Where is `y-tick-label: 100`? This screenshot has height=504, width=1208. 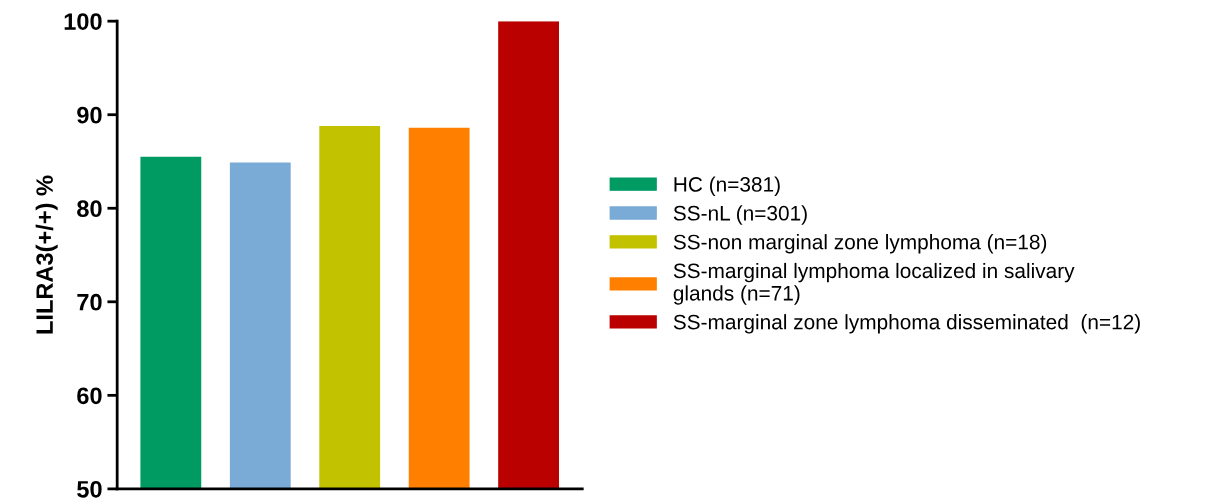 y-tick-label: 100 is located at coordinates (83, 21).